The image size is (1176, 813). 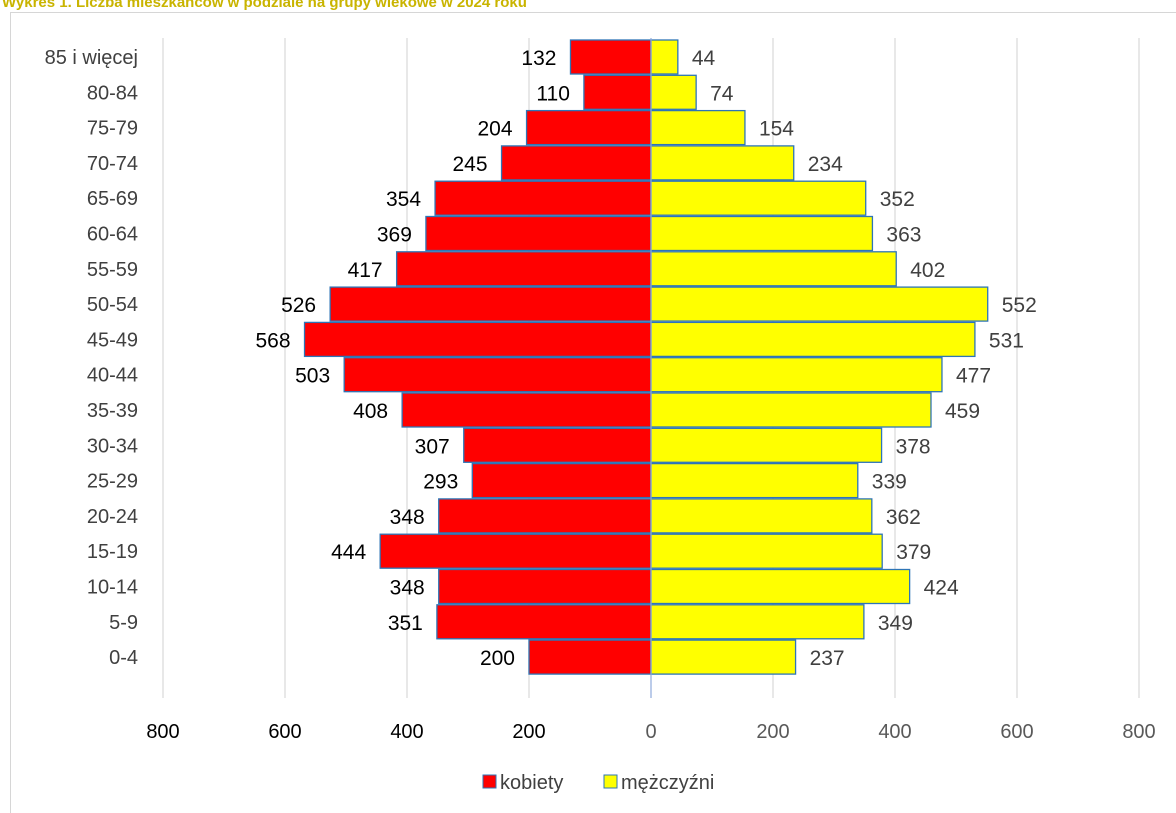 I want to click on data-label-mezczyzni: 44, so click(x=704, y=58).